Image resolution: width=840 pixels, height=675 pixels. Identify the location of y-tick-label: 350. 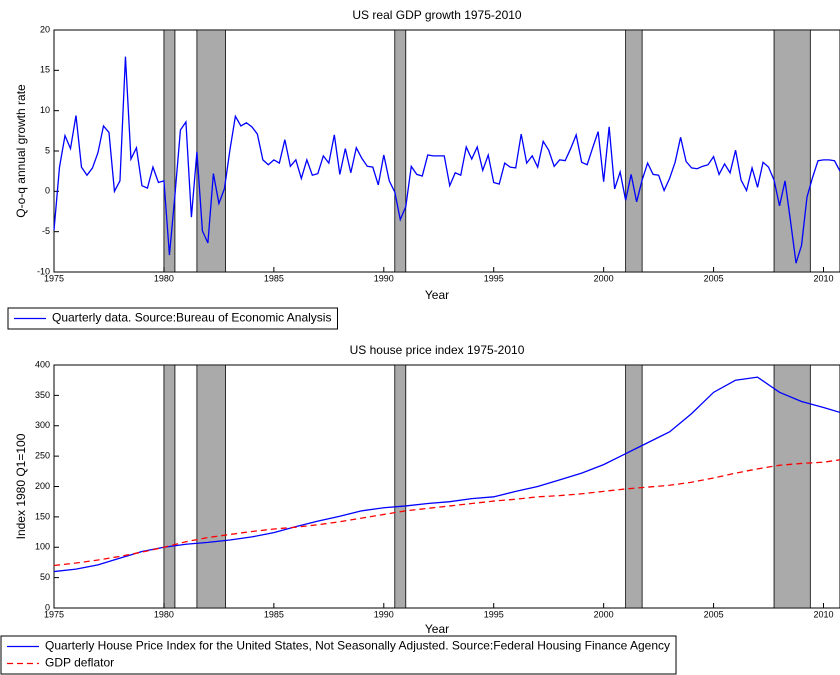
(42, 395).